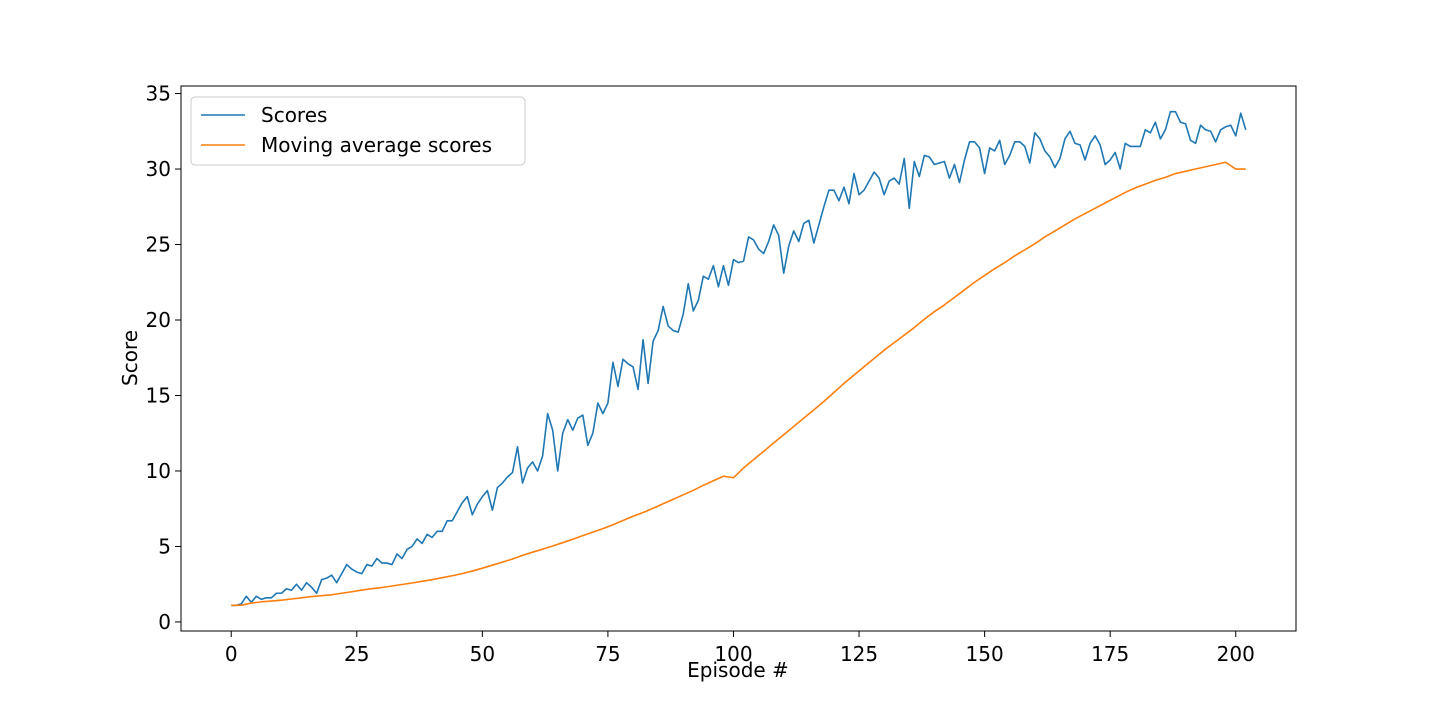 This screenshot has height=720, width=1440. I want to click on legend-label-scores: Scores, so click(294, 115).